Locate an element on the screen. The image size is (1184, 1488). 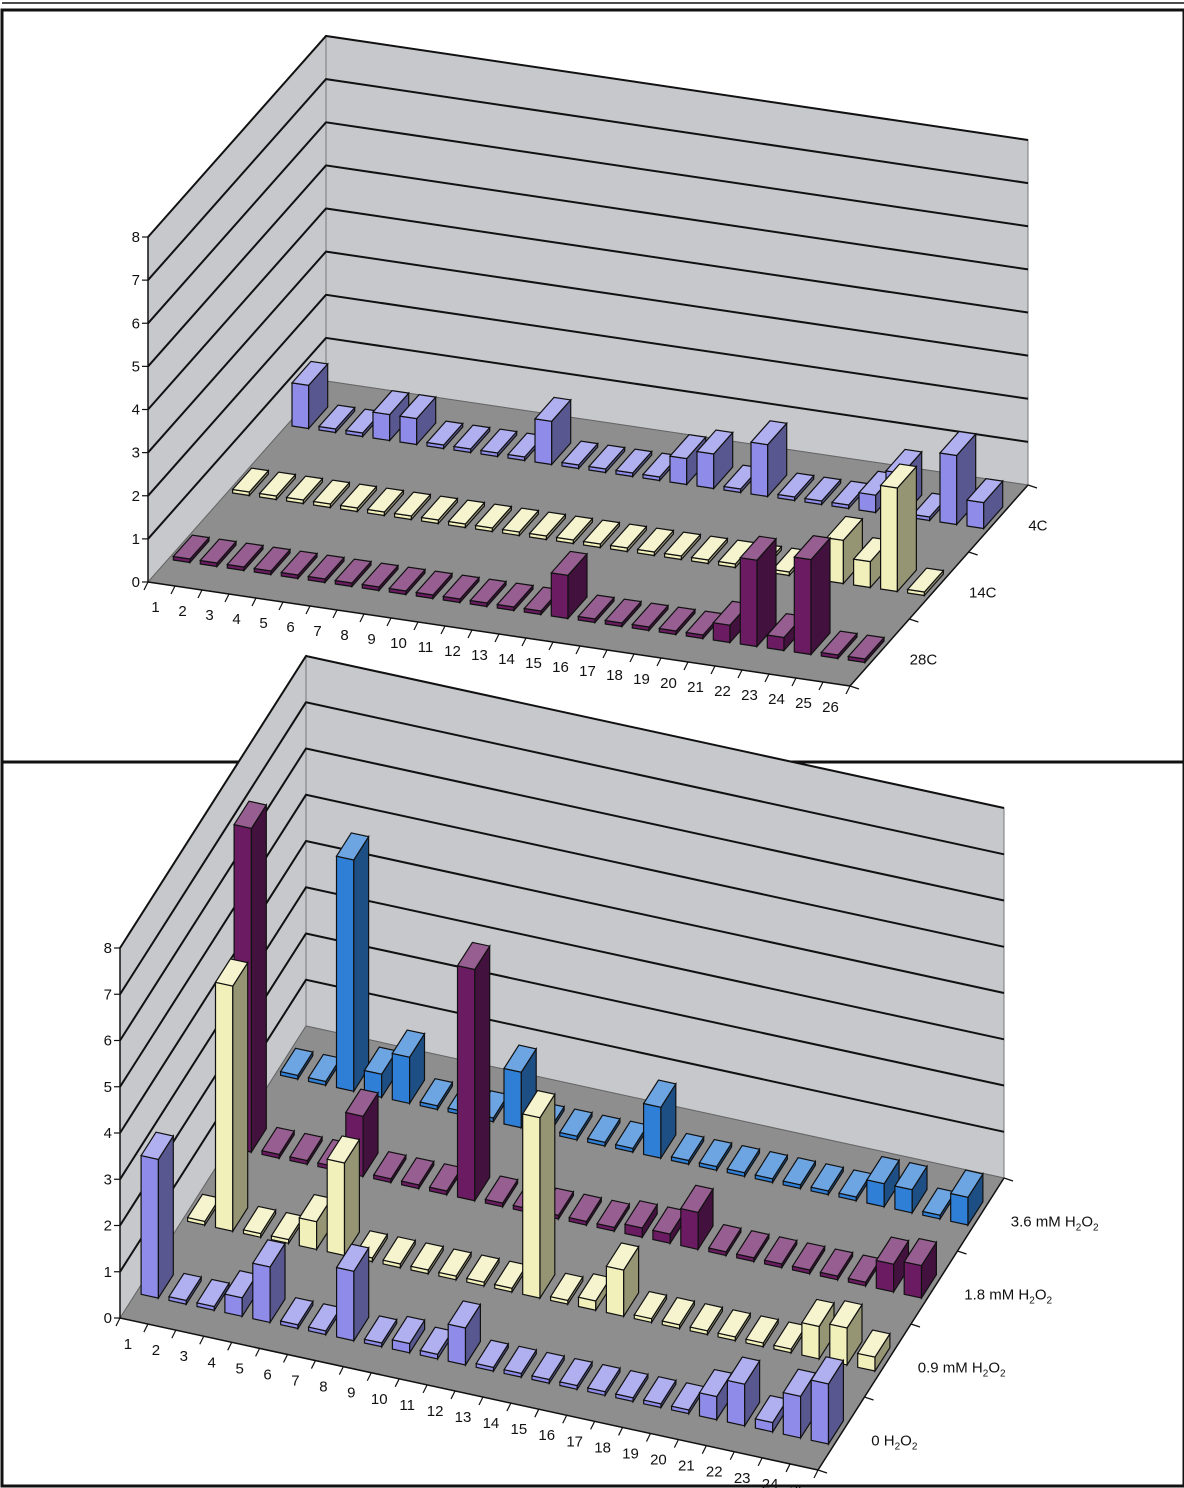
x-tick-label: 1 is located at coordinates (128, 1344).